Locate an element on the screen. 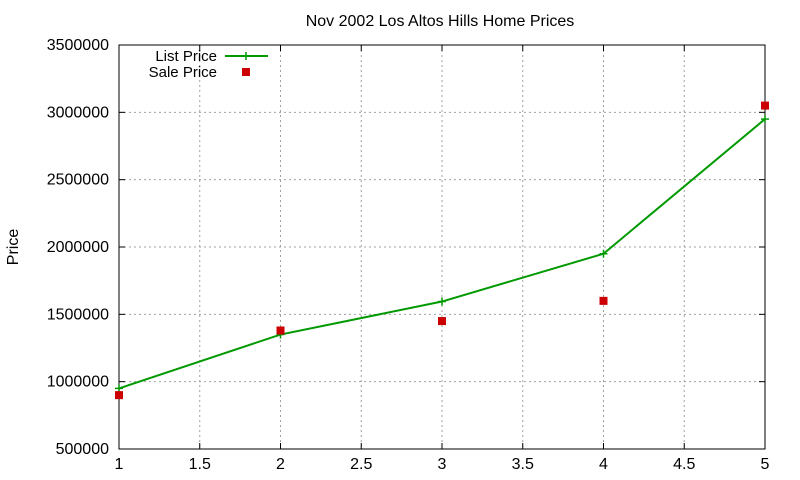  y-tick-label: 500000 is located at coordinates (82, 449).